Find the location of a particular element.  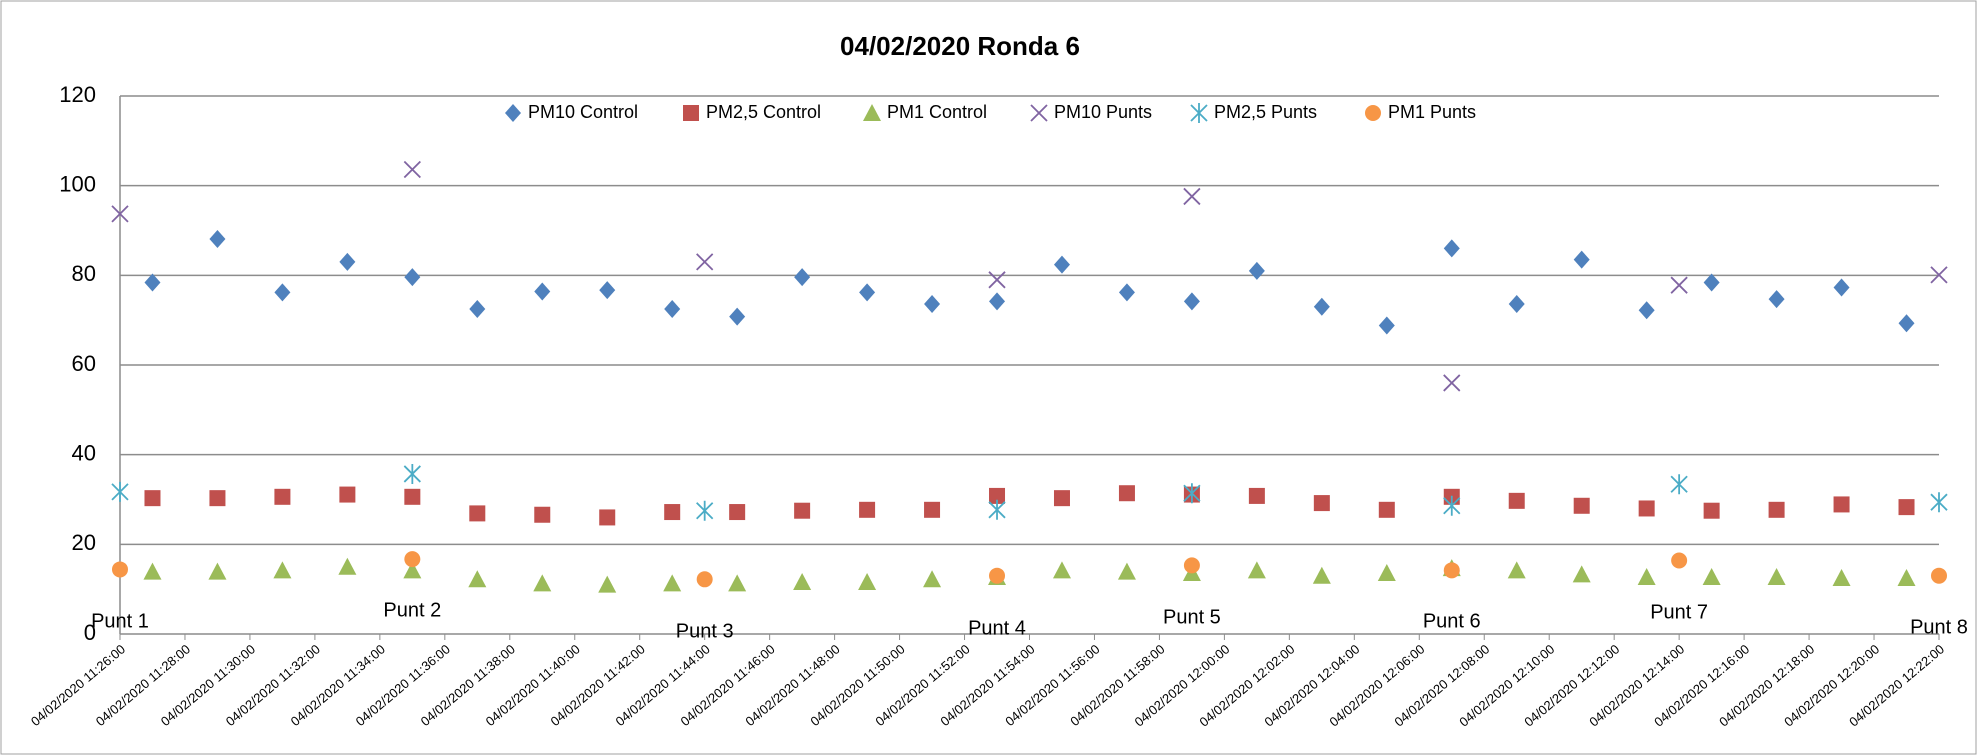

annotation: Punt 5 is located at coordinates (1192, 617).